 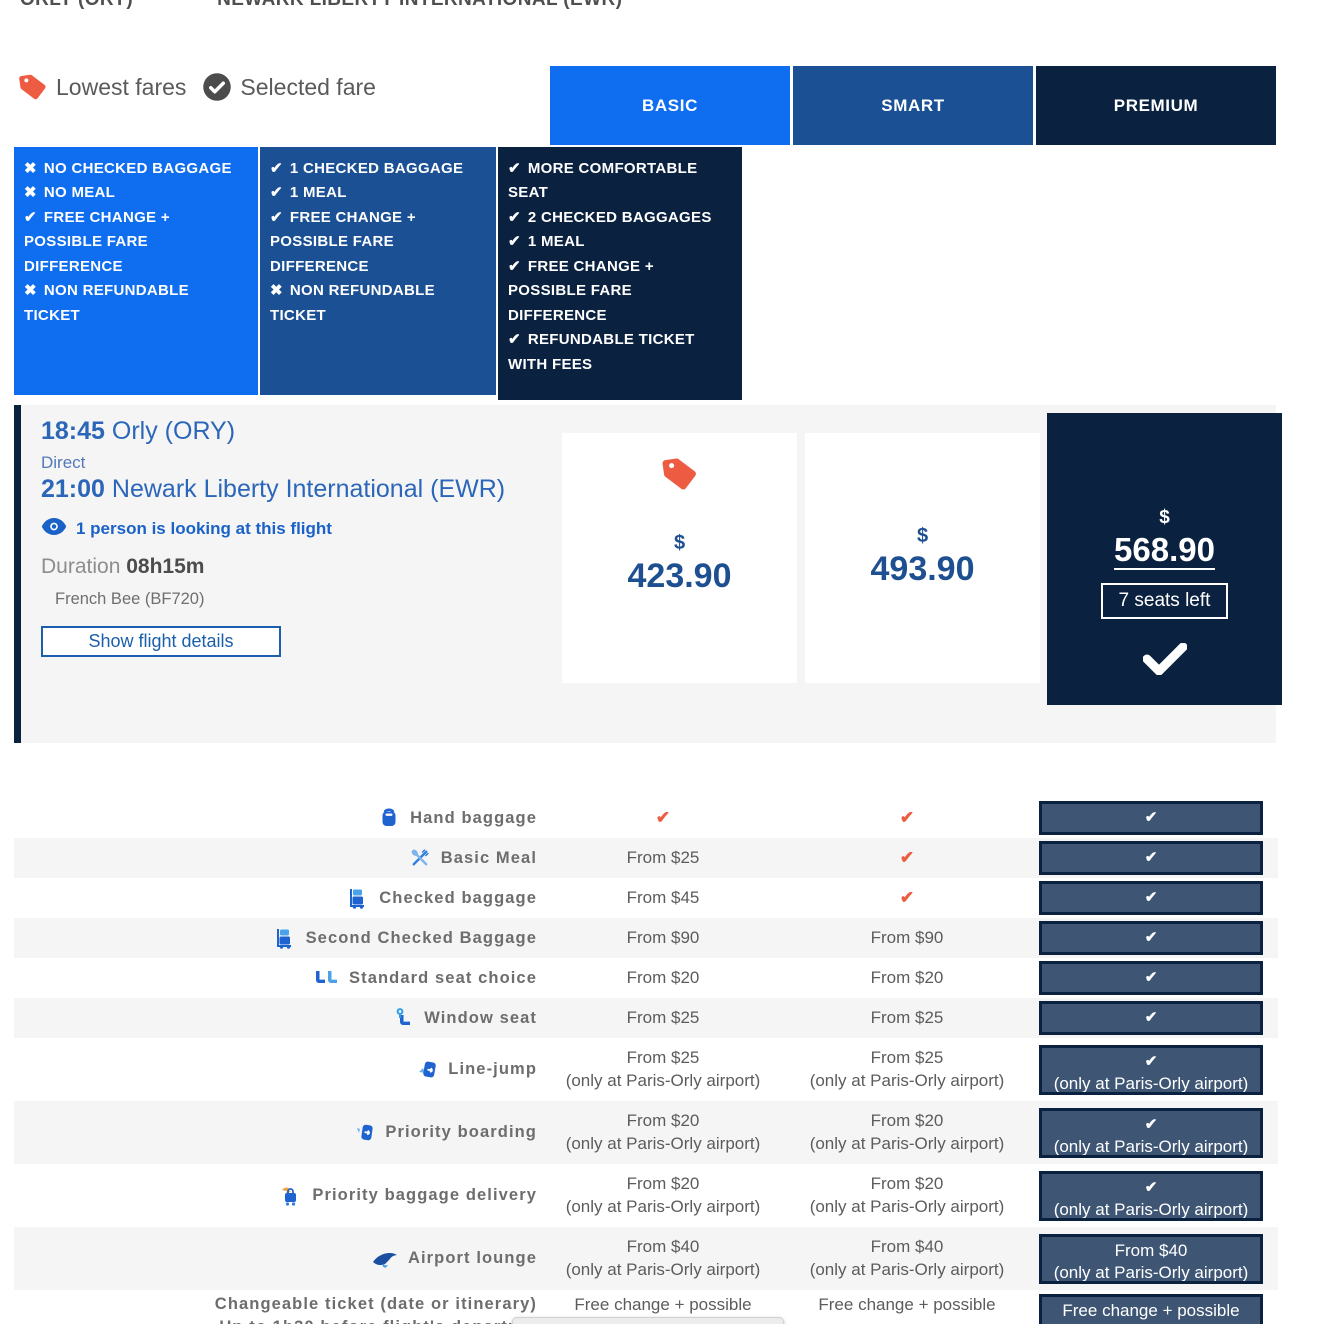 I want to click on feature-item: ✖ NO MEAL, so click(x=70, y=193).